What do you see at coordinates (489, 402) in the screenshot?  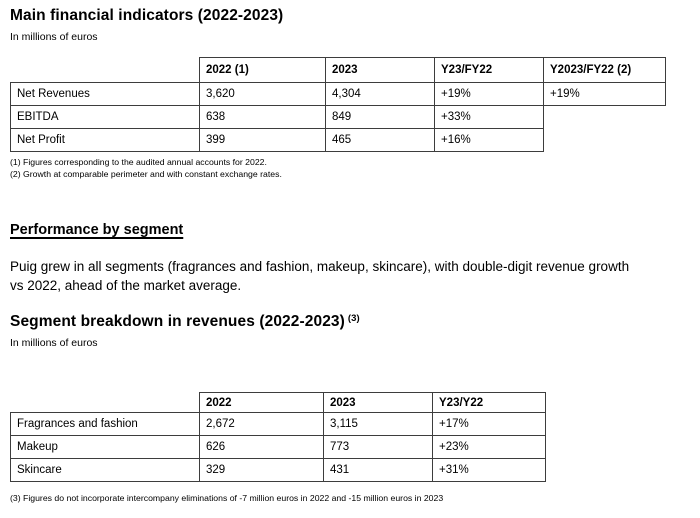 I see `header-cell-y23y22: Y23/Y22` at bounding box center [489, 402].